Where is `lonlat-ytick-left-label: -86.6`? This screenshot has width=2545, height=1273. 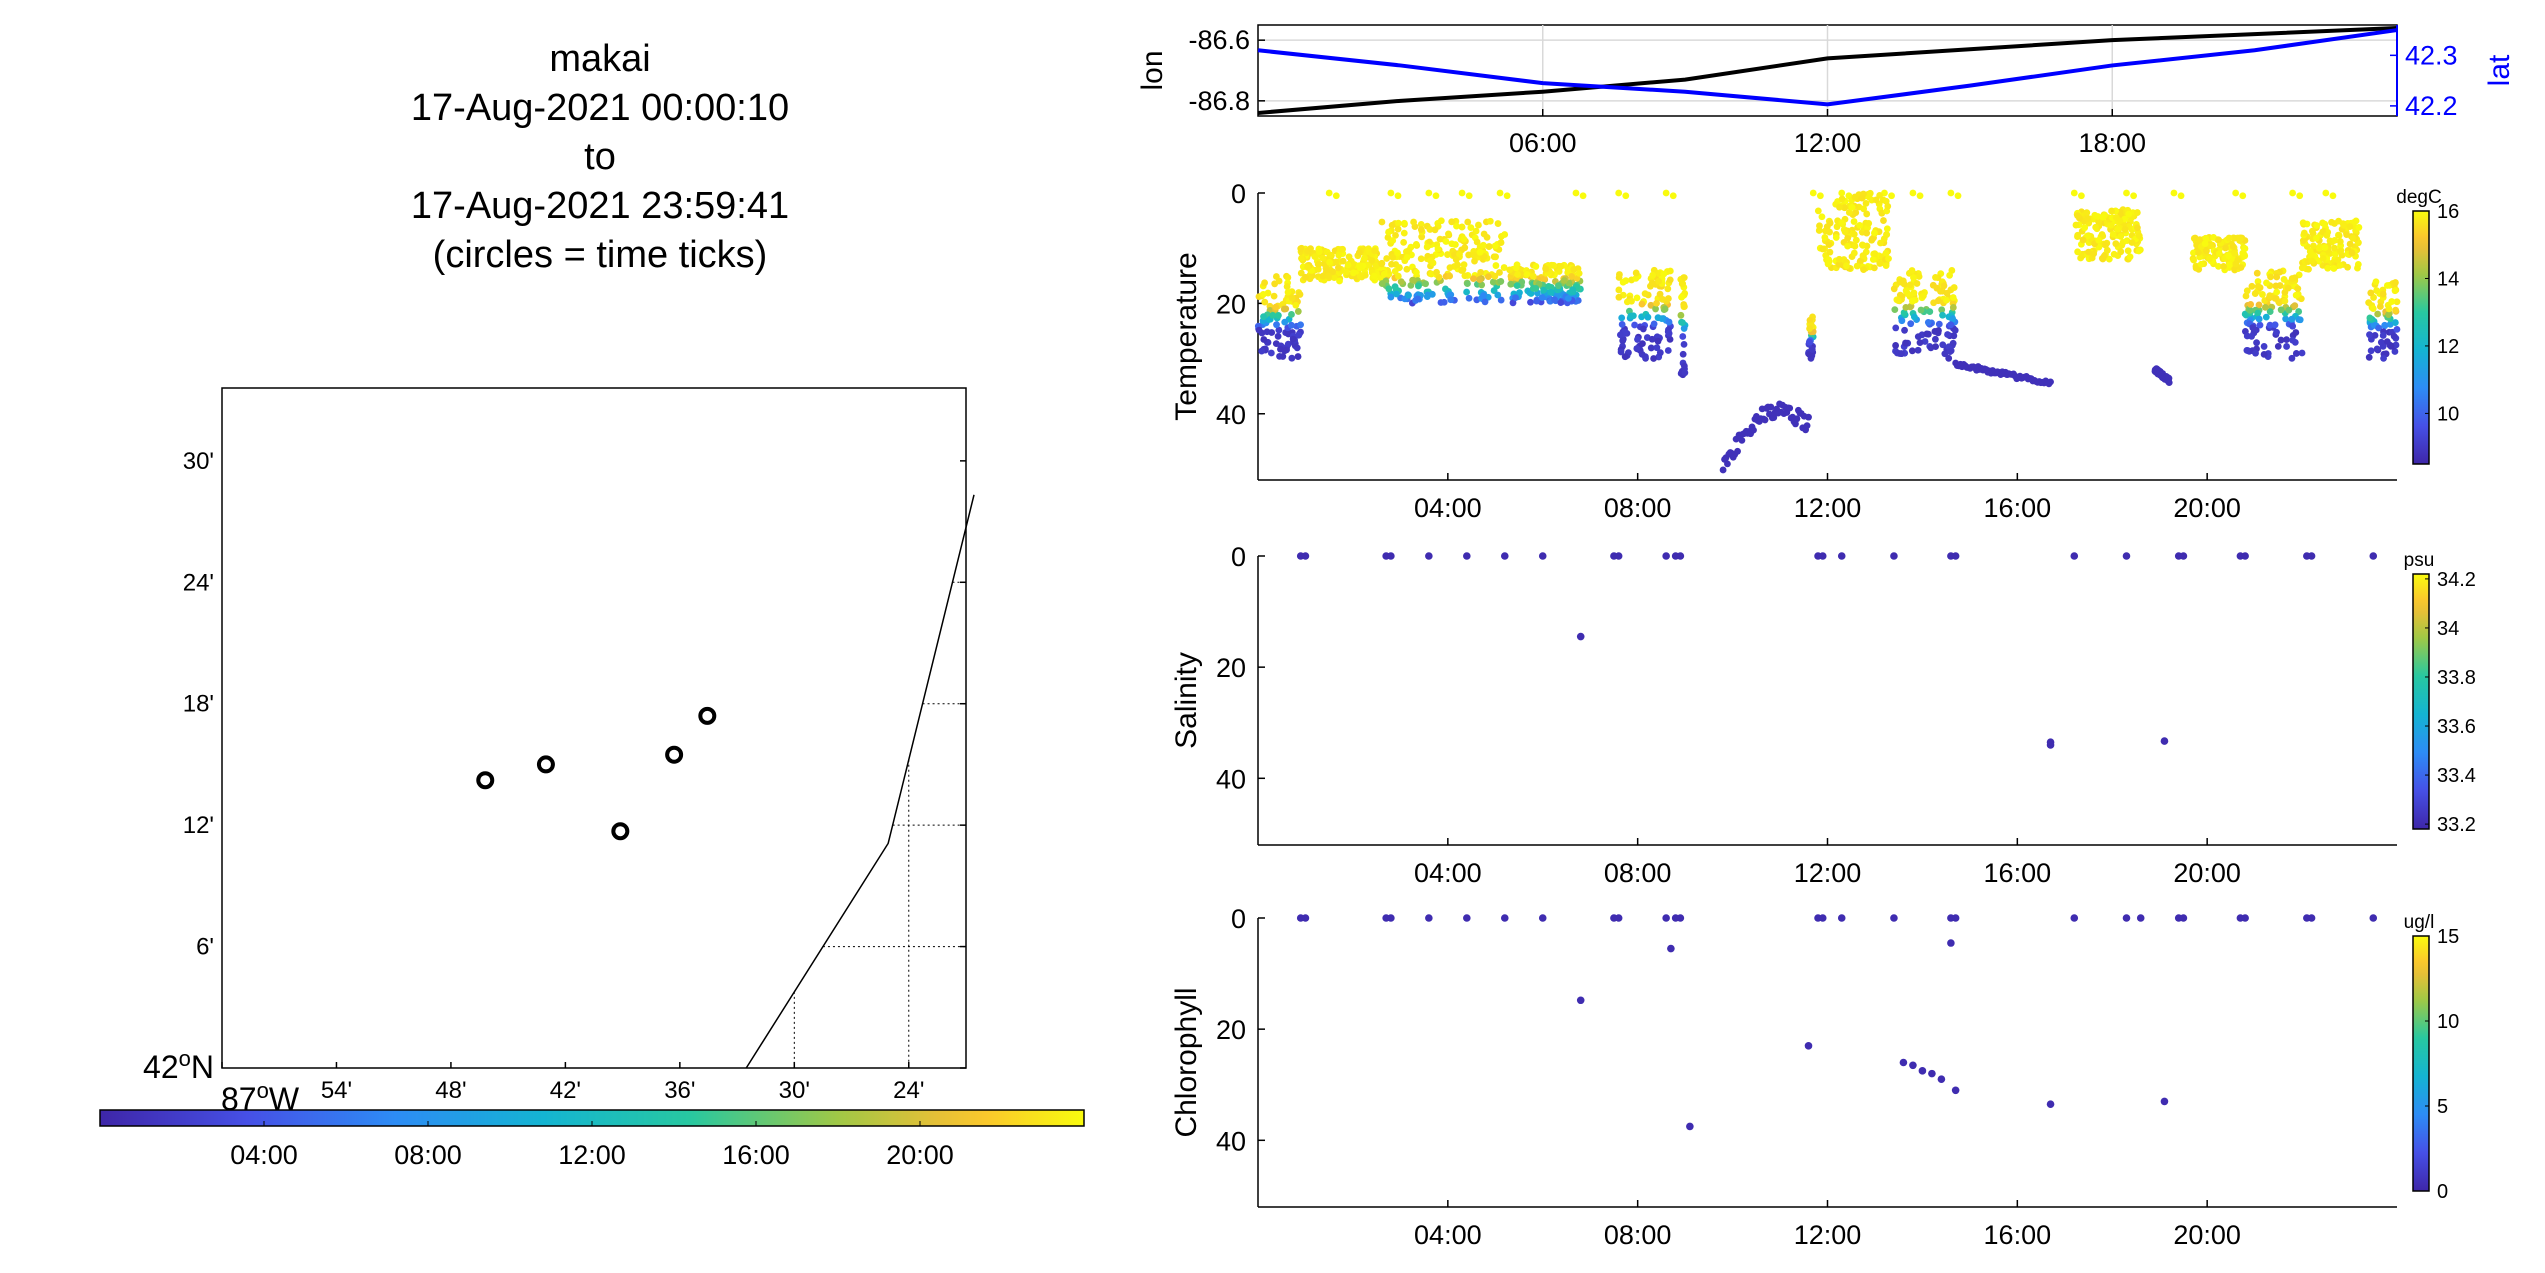
lonlat-ytick-left-label: -86.6 is located at coordinates (1219, 40).